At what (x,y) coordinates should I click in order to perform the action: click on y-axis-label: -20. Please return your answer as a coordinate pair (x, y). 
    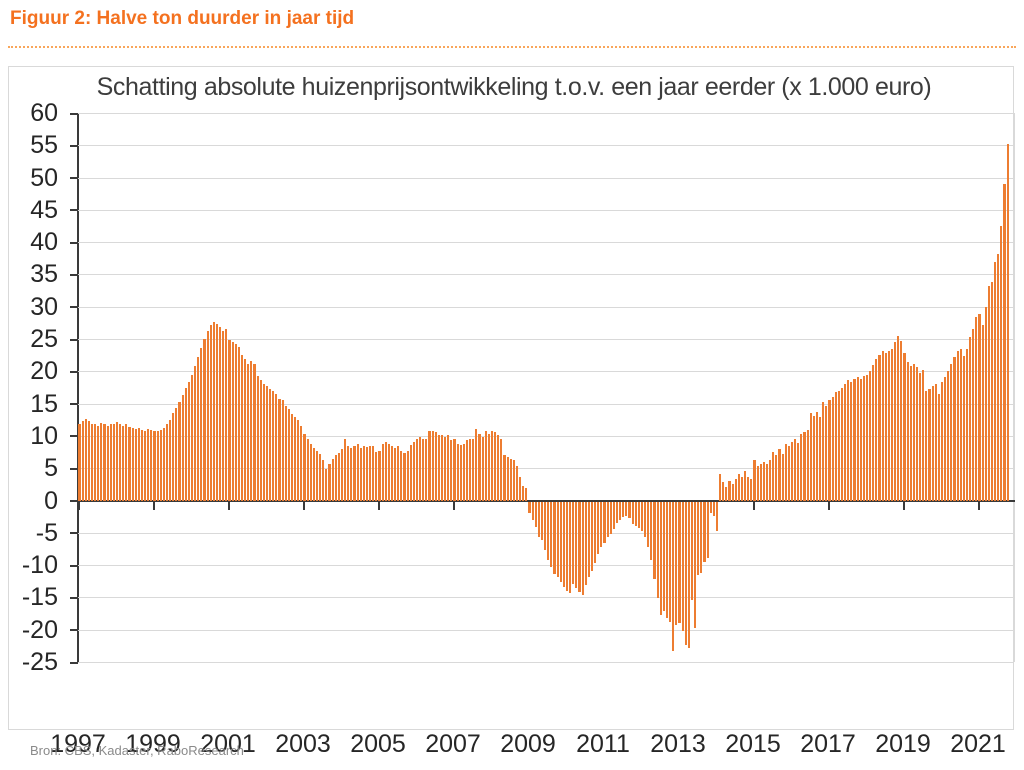
    Looking at the image, I should click on (39, 629).